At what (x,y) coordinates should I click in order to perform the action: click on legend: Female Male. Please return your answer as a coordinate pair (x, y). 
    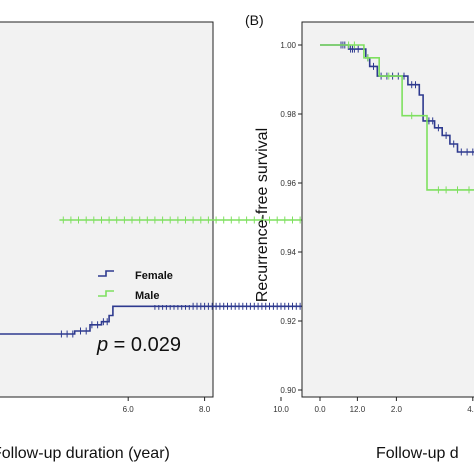
    Looking at the image, I should click on (142, 285).